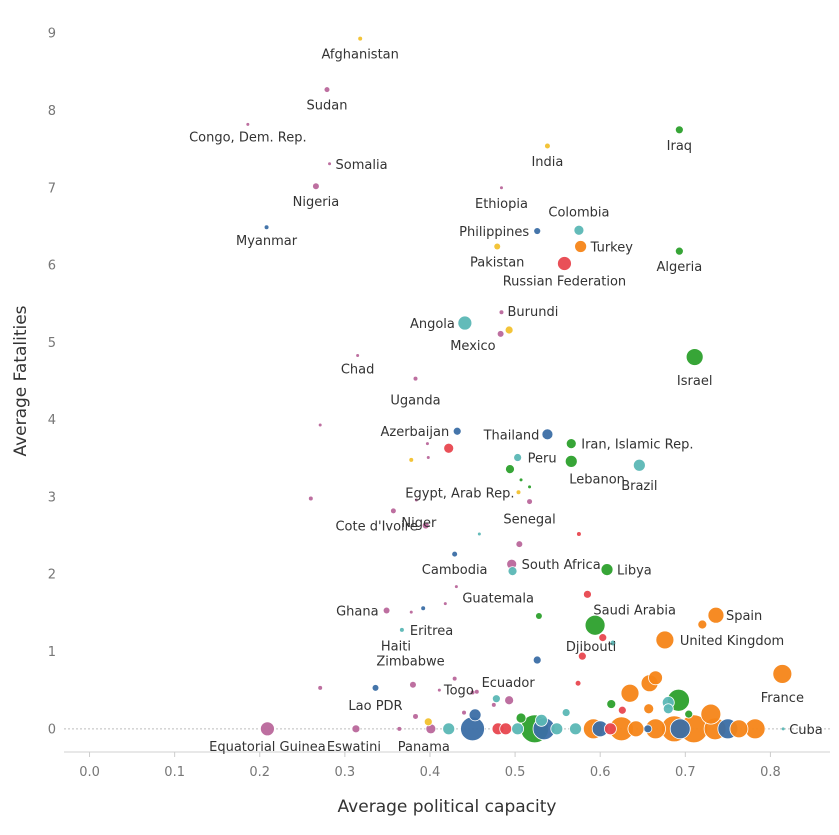 The image size is (839, 835). I want to click on point-label: Saudi Arabia, so click(634, 610).